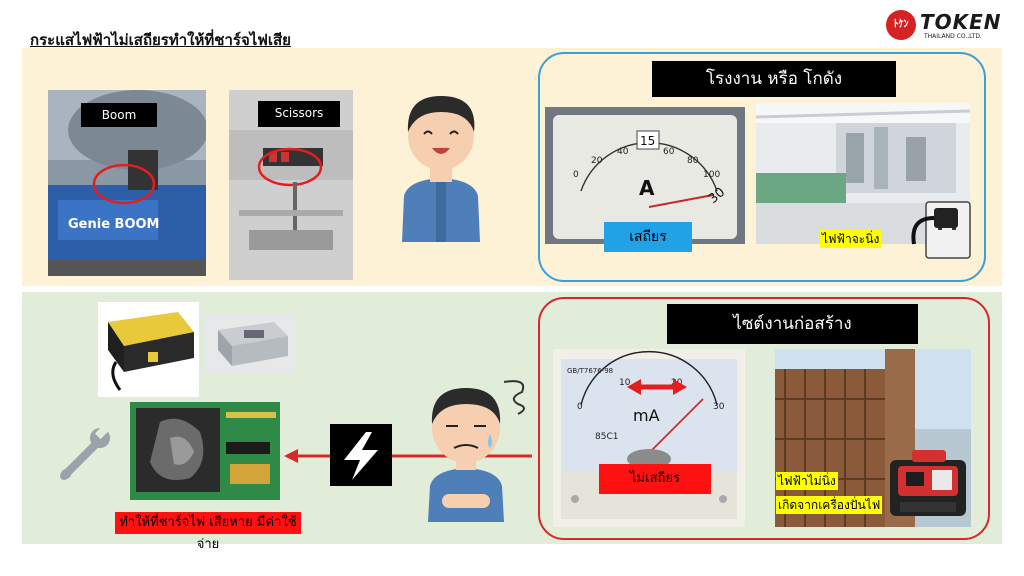  I want to click on meter-tick-100: 100, so click(711, 175).